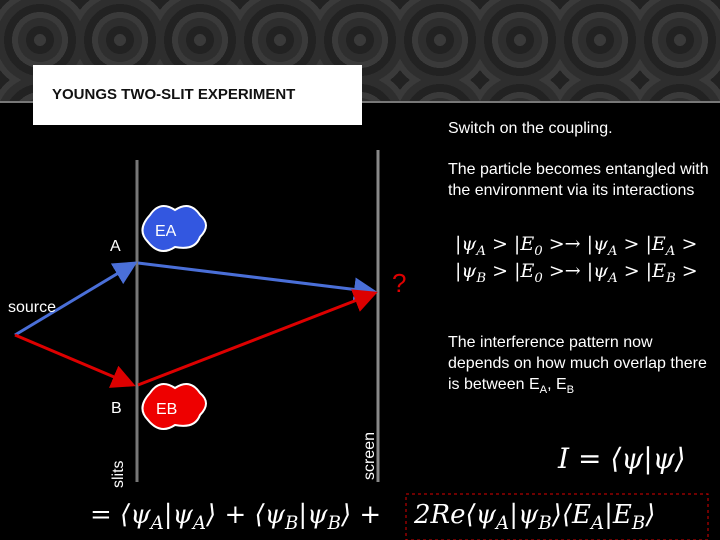  Describe the element at coordinates (116, 408) in the screenshot. I see `label: B` at that location.